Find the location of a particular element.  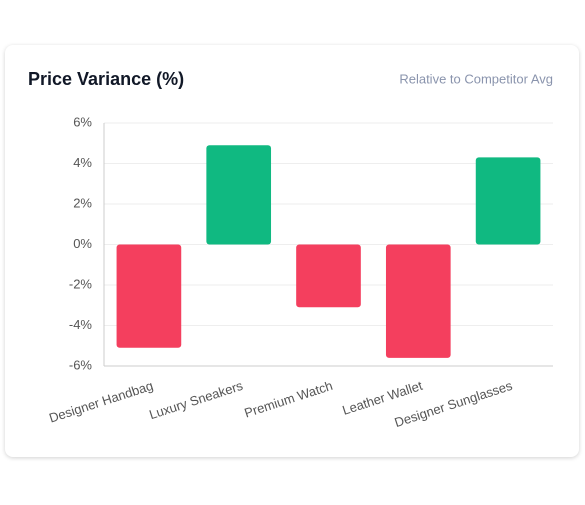

chart-title: Price Variance (%) is located at coordinates (106, 79).